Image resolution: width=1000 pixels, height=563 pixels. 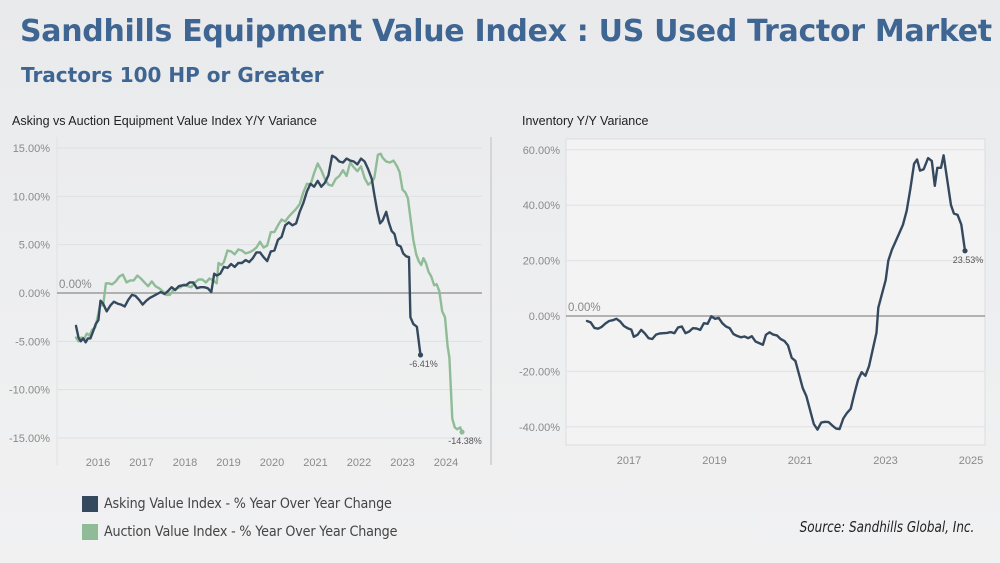 What do you see at coordinates (172, 75) in the screenshot?
I see `page-subtitle: Tractors 100 HP or Greater` at bounding box center [172, 75].